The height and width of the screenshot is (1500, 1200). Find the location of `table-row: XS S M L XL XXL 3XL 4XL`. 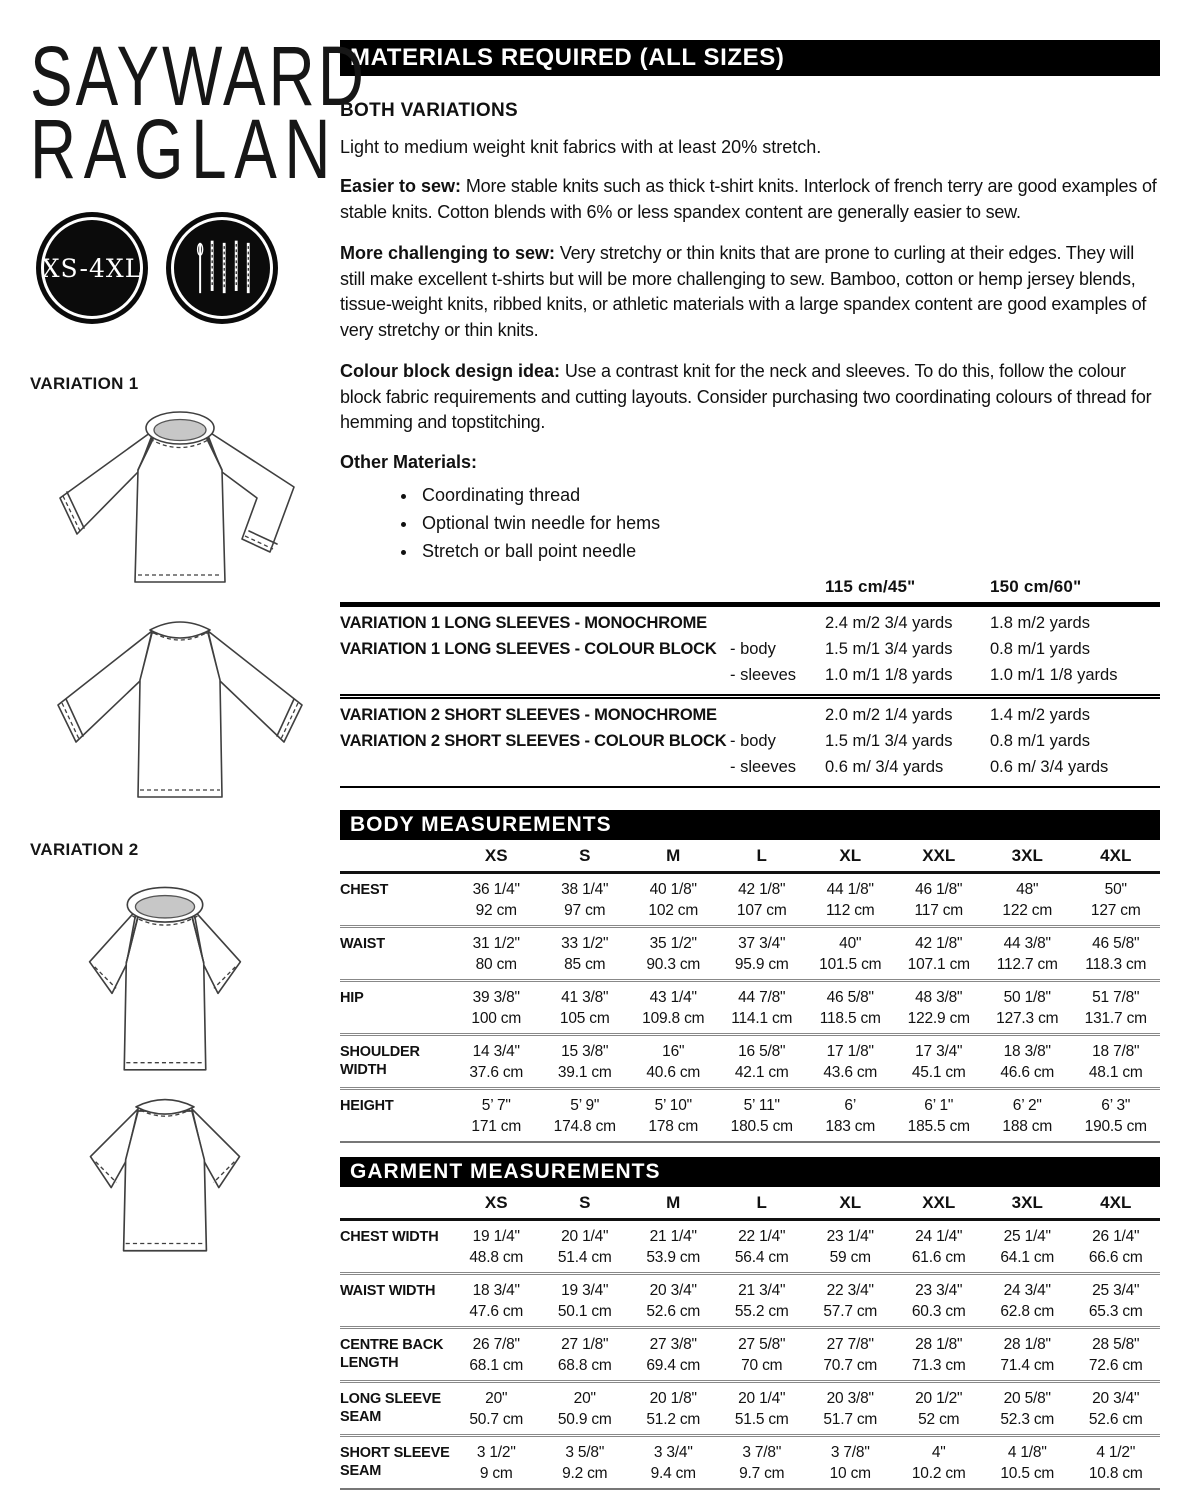

table-row: XS S M L XL XXL 3XL 4XL is located at coordinates (750, 1204).